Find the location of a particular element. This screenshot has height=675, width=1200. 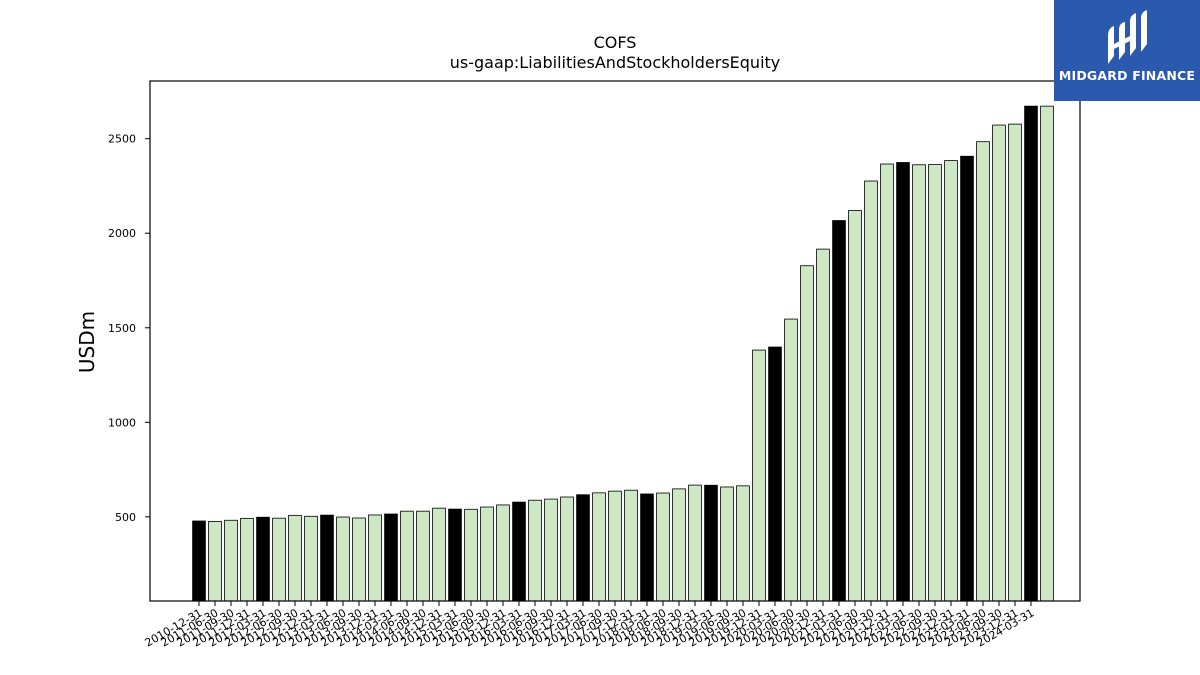

chart-title: COFS is located at coordinates (615, 42).